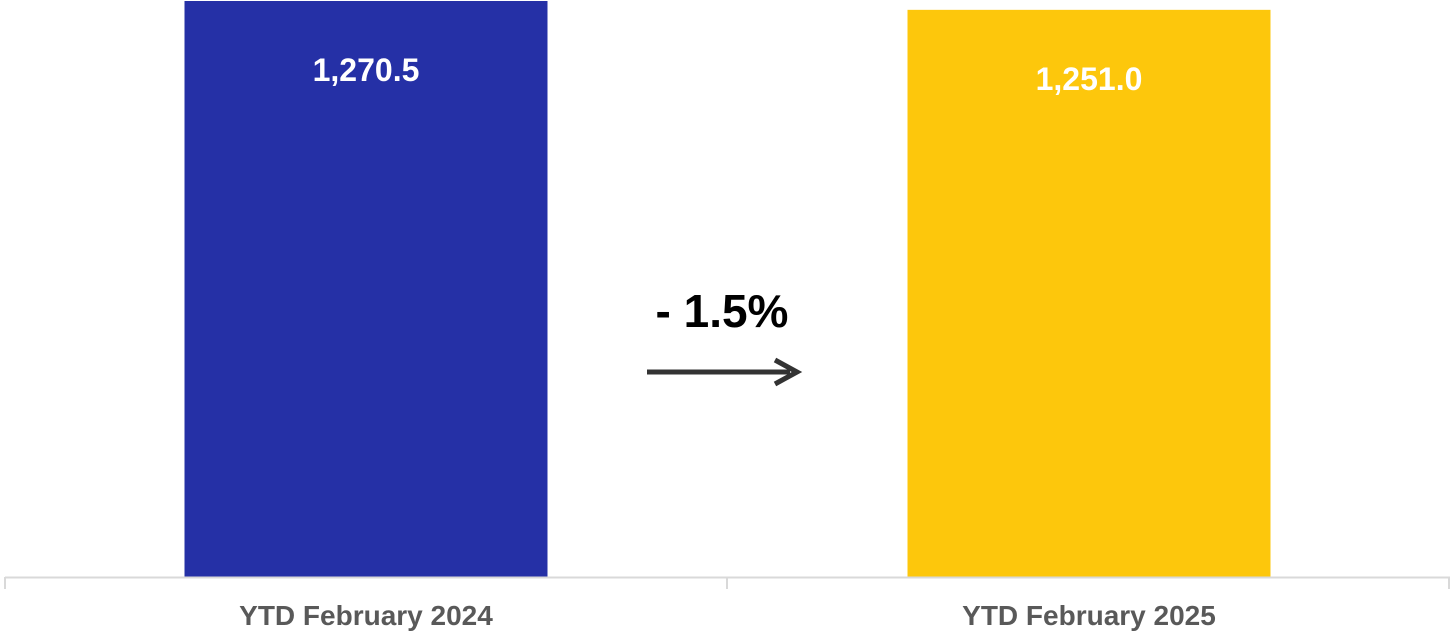  I want to click on bar-value-label: 1,270.5, so click(366, 70).